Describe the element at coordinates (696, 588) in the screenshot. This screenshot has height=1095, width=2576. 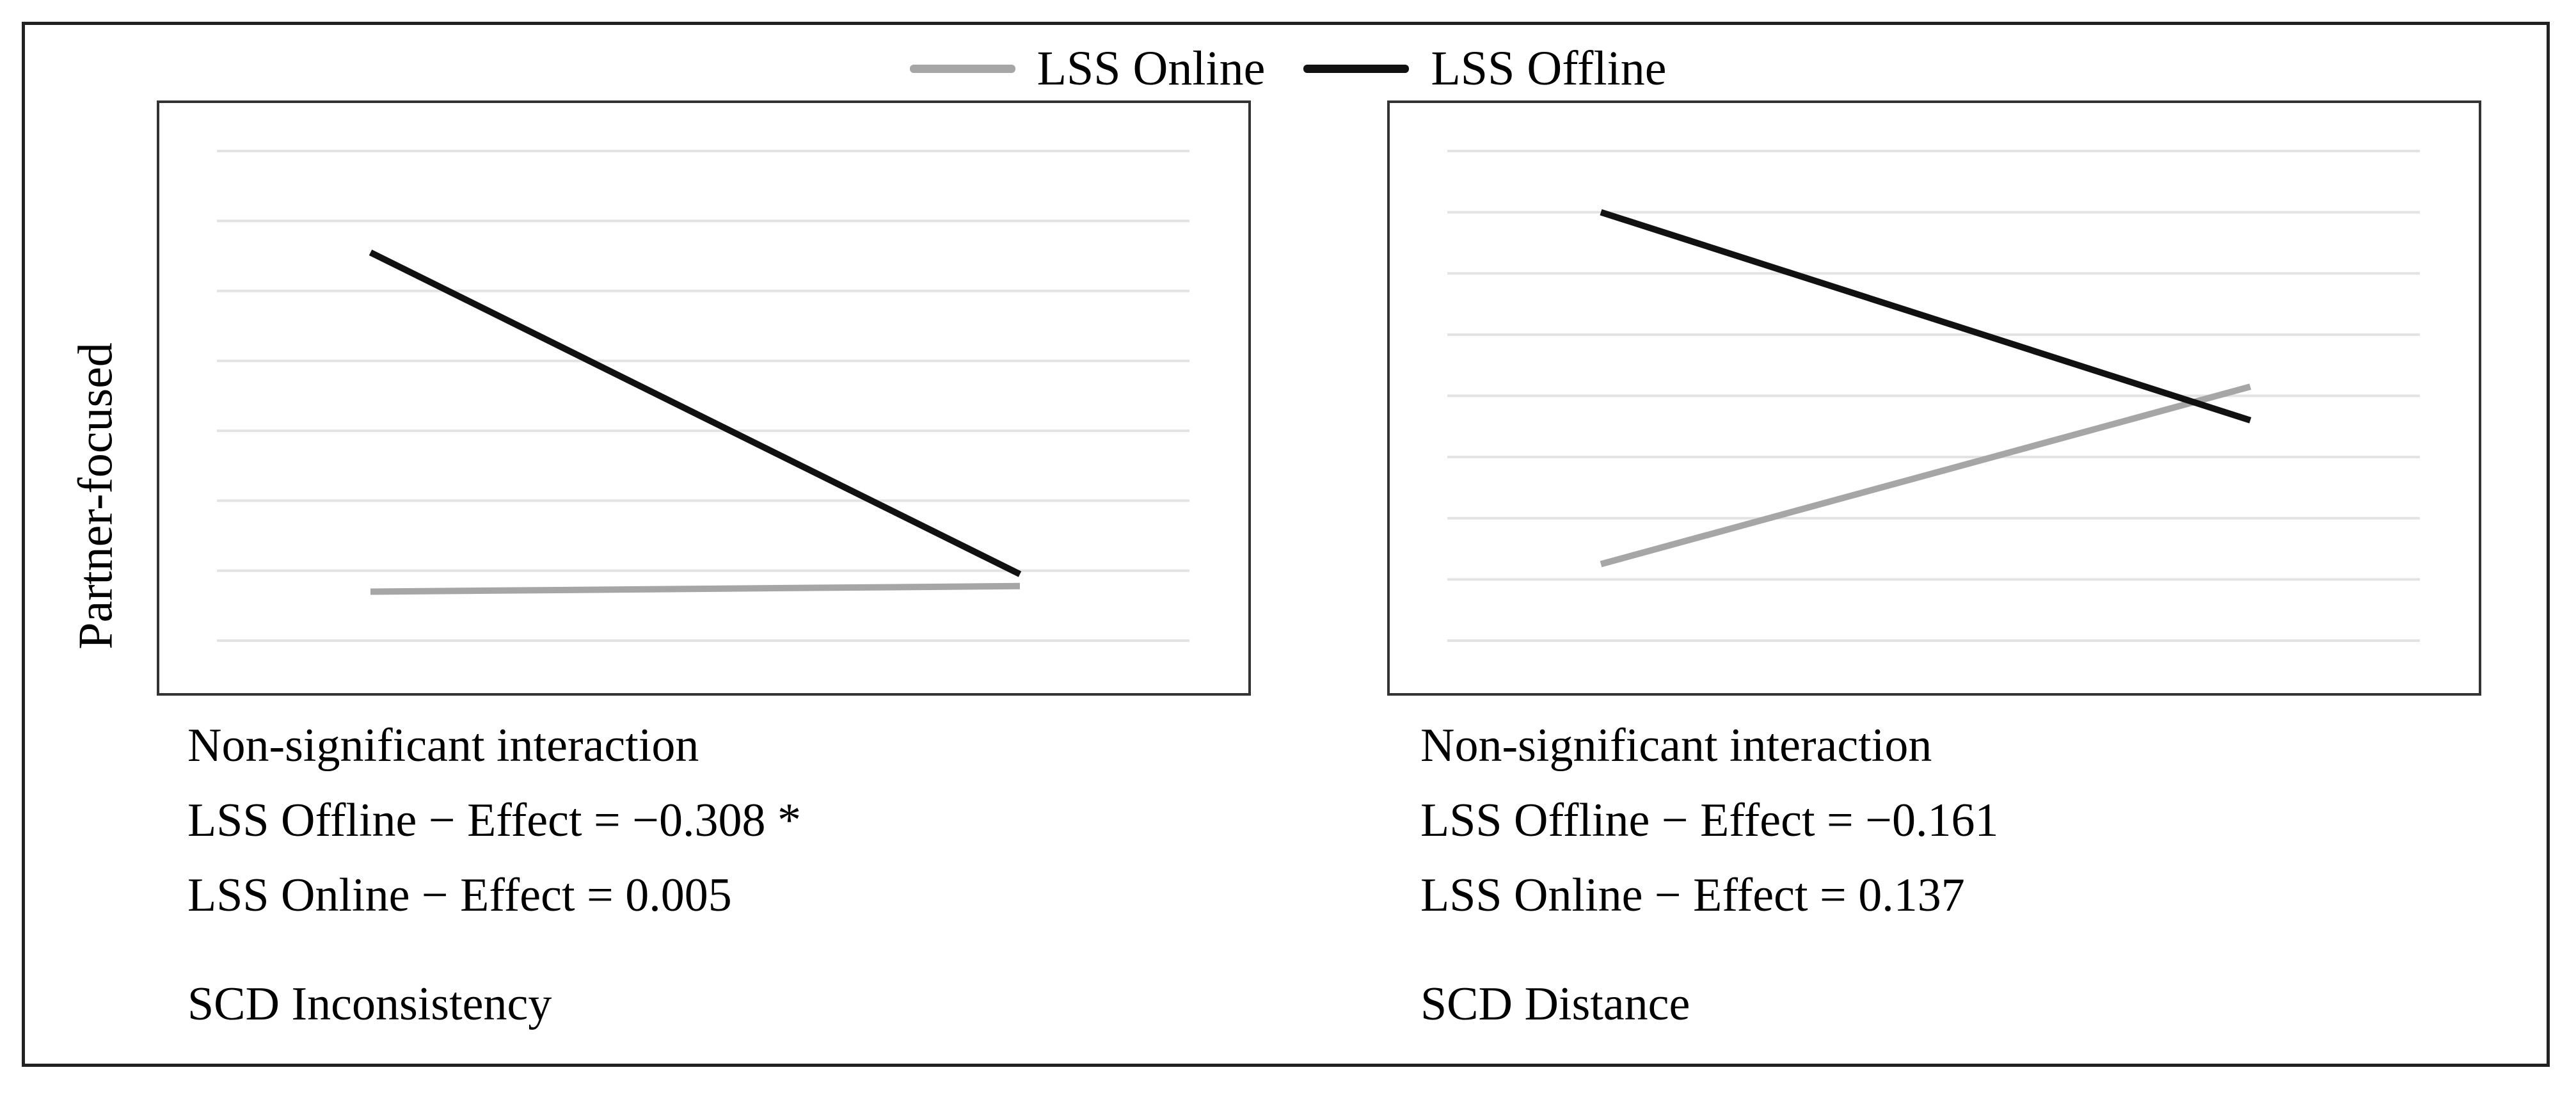
I see `series-line-lss-online-scd-inconsistency` at that location.